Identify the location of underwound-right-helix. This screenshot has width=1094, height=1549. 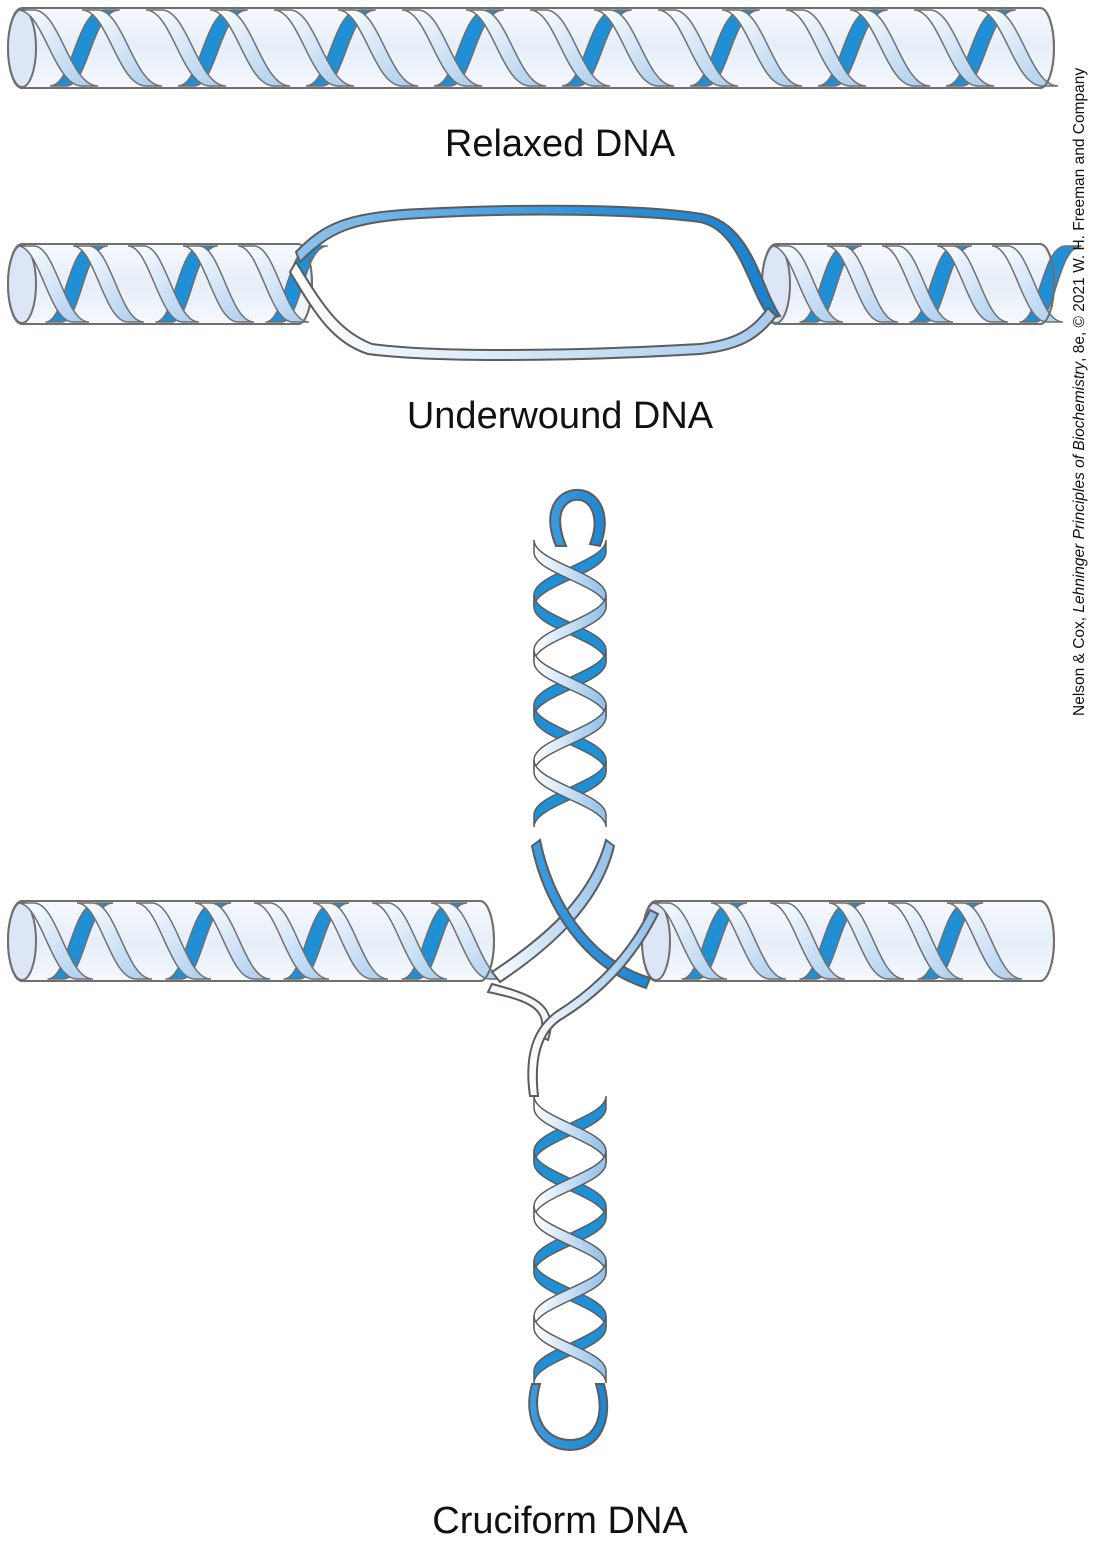
(922, 284).